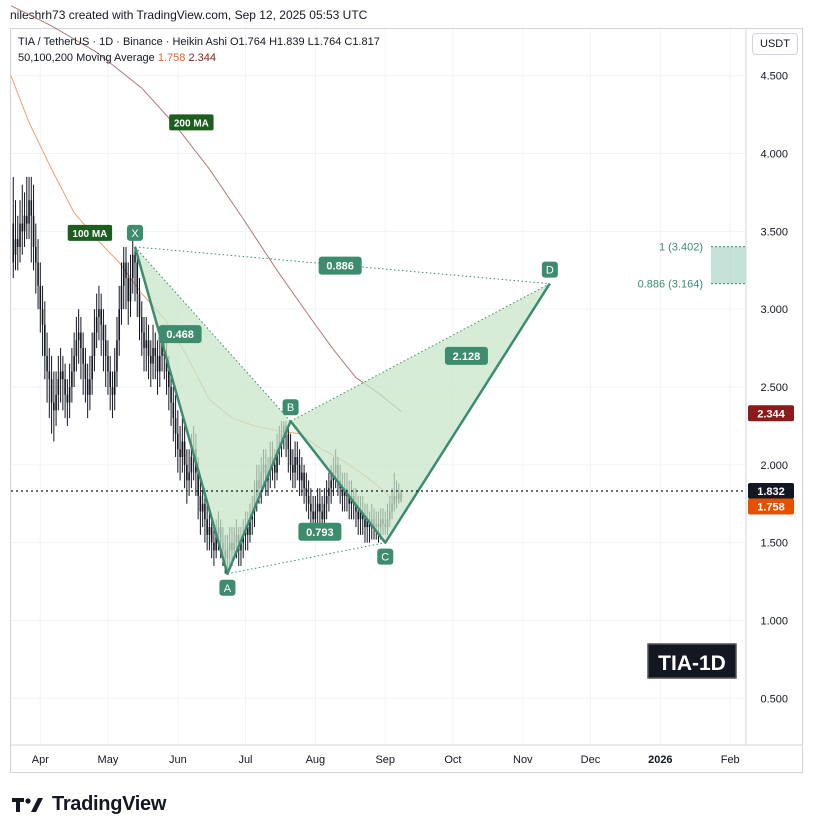  I want to click on pattern-point-b: B, so click(290, 407).